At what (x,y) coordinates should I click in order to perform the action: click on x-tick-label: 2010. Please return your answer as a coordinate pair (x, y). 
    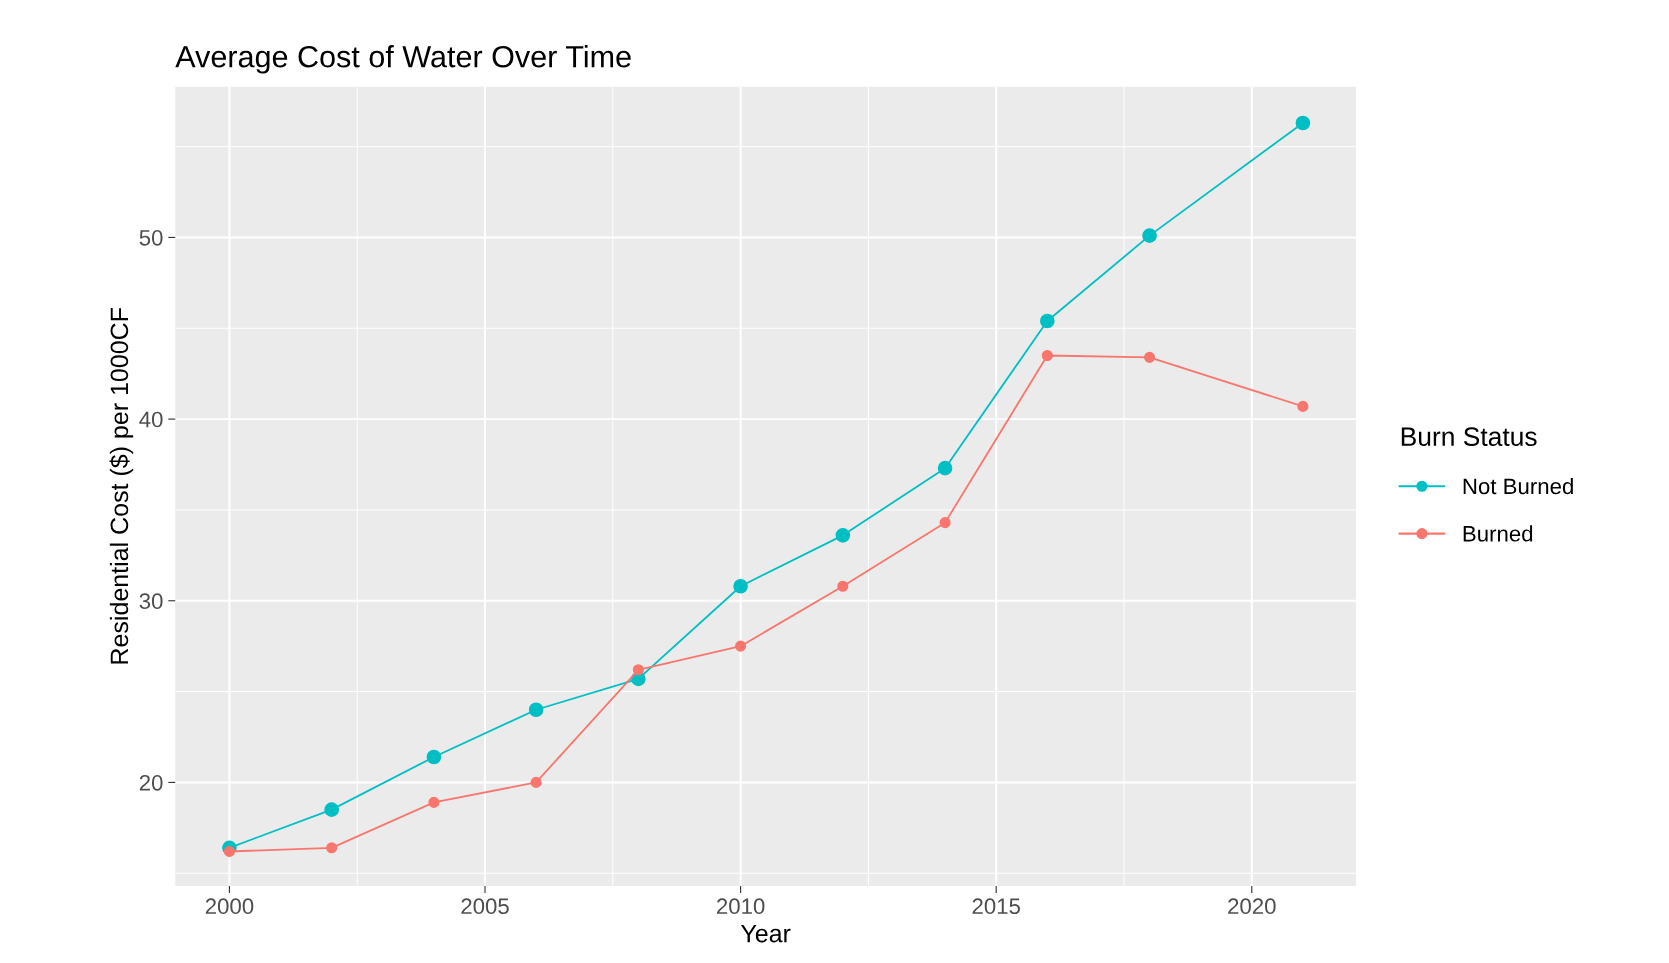
    Looking at the image, I should click on (741, 906).